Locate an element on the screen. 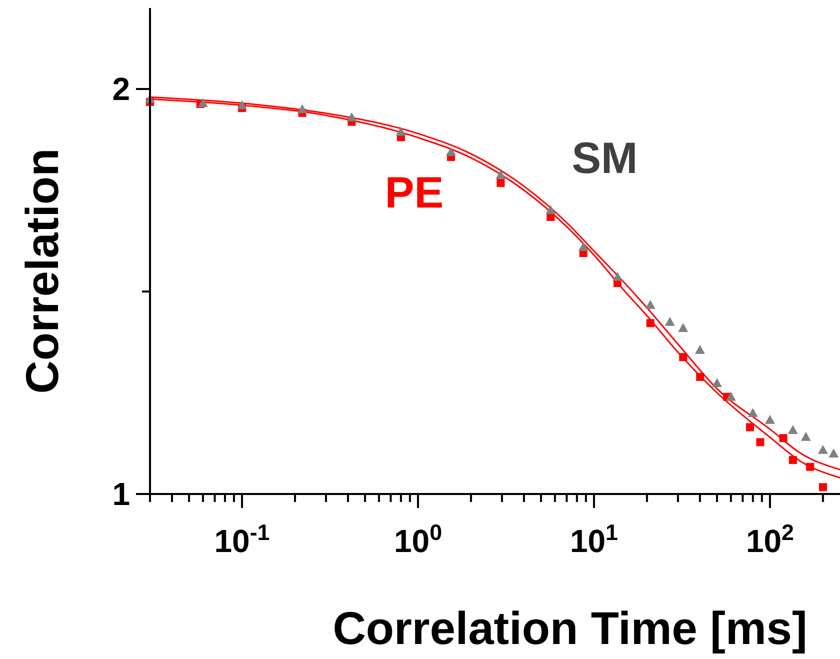  x-tick-label: 10$^{2}$ is located at coordinates (770, 539).